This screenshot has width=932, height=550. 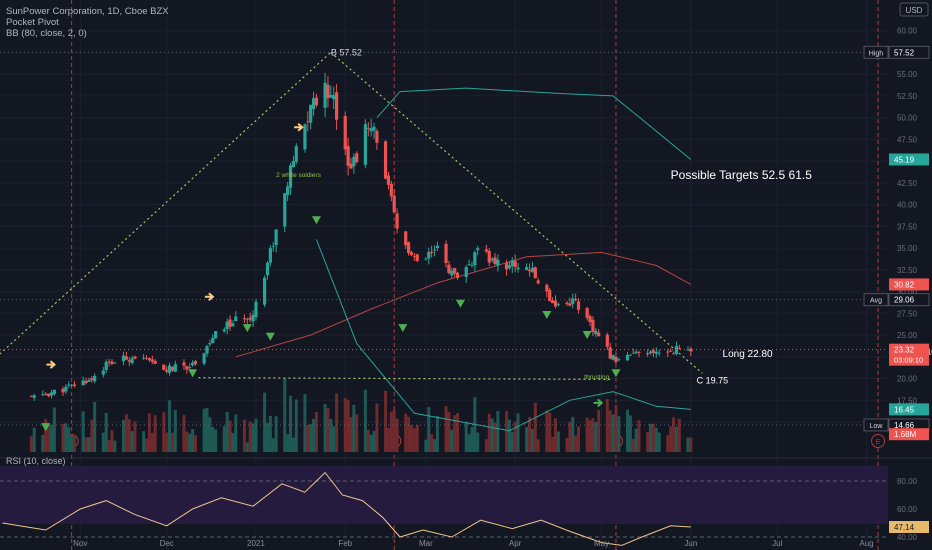 I want to click on chart-annotation: B 57.52, so click(x=346, y=52).